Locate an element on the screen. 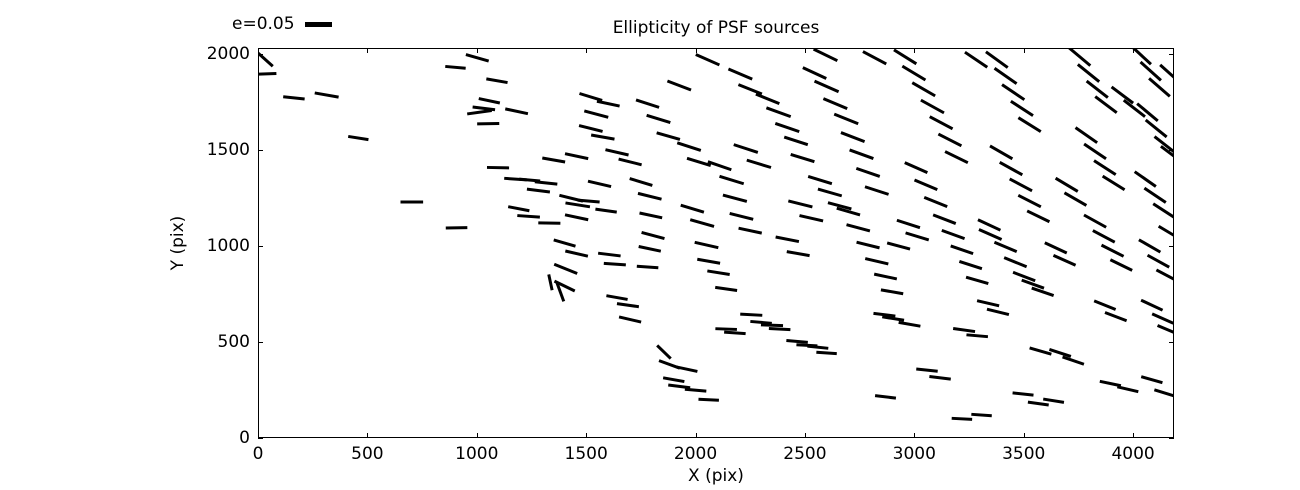  legend-key: e=0.05 is located at coordinates (282, 24).